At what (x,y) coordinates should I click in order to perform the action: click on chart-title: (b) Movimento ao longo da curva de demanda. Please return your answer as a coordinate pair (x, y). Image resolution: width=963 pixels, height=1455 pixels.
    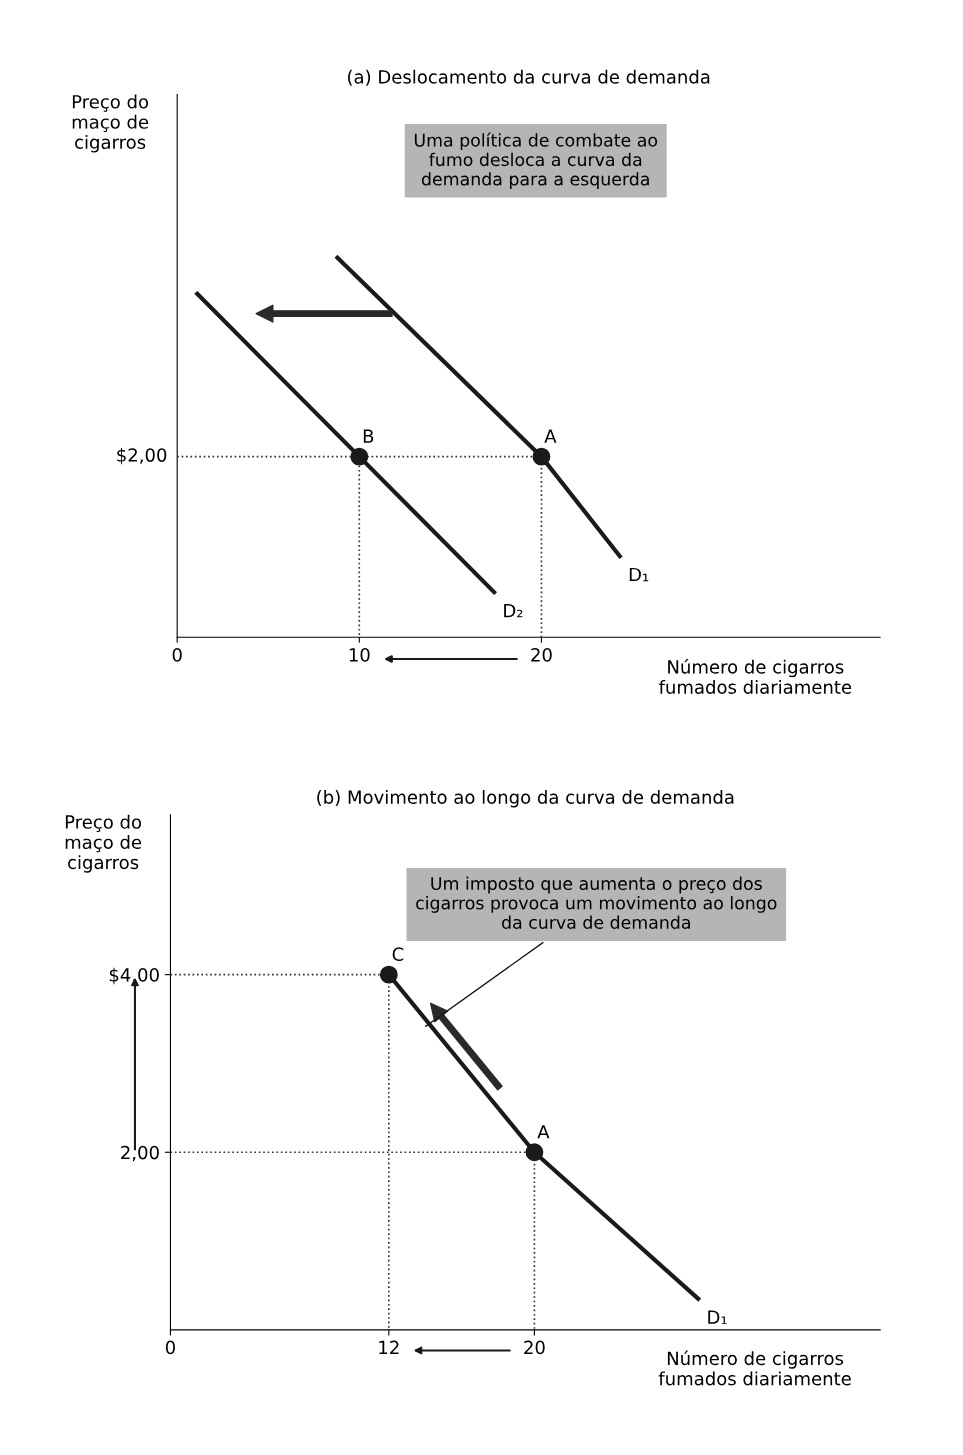
    Looking at the image, I should click on (525, 798).